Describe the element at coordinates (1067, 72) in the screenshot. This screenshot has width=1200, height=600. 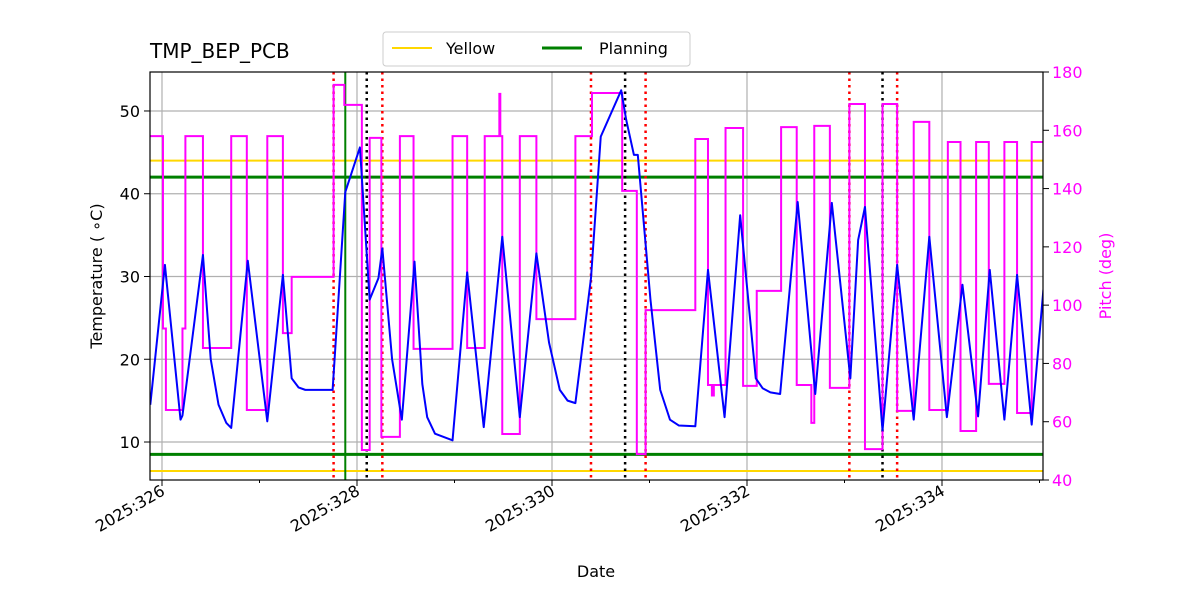
I see `y2-tick-label: 180` at that location.